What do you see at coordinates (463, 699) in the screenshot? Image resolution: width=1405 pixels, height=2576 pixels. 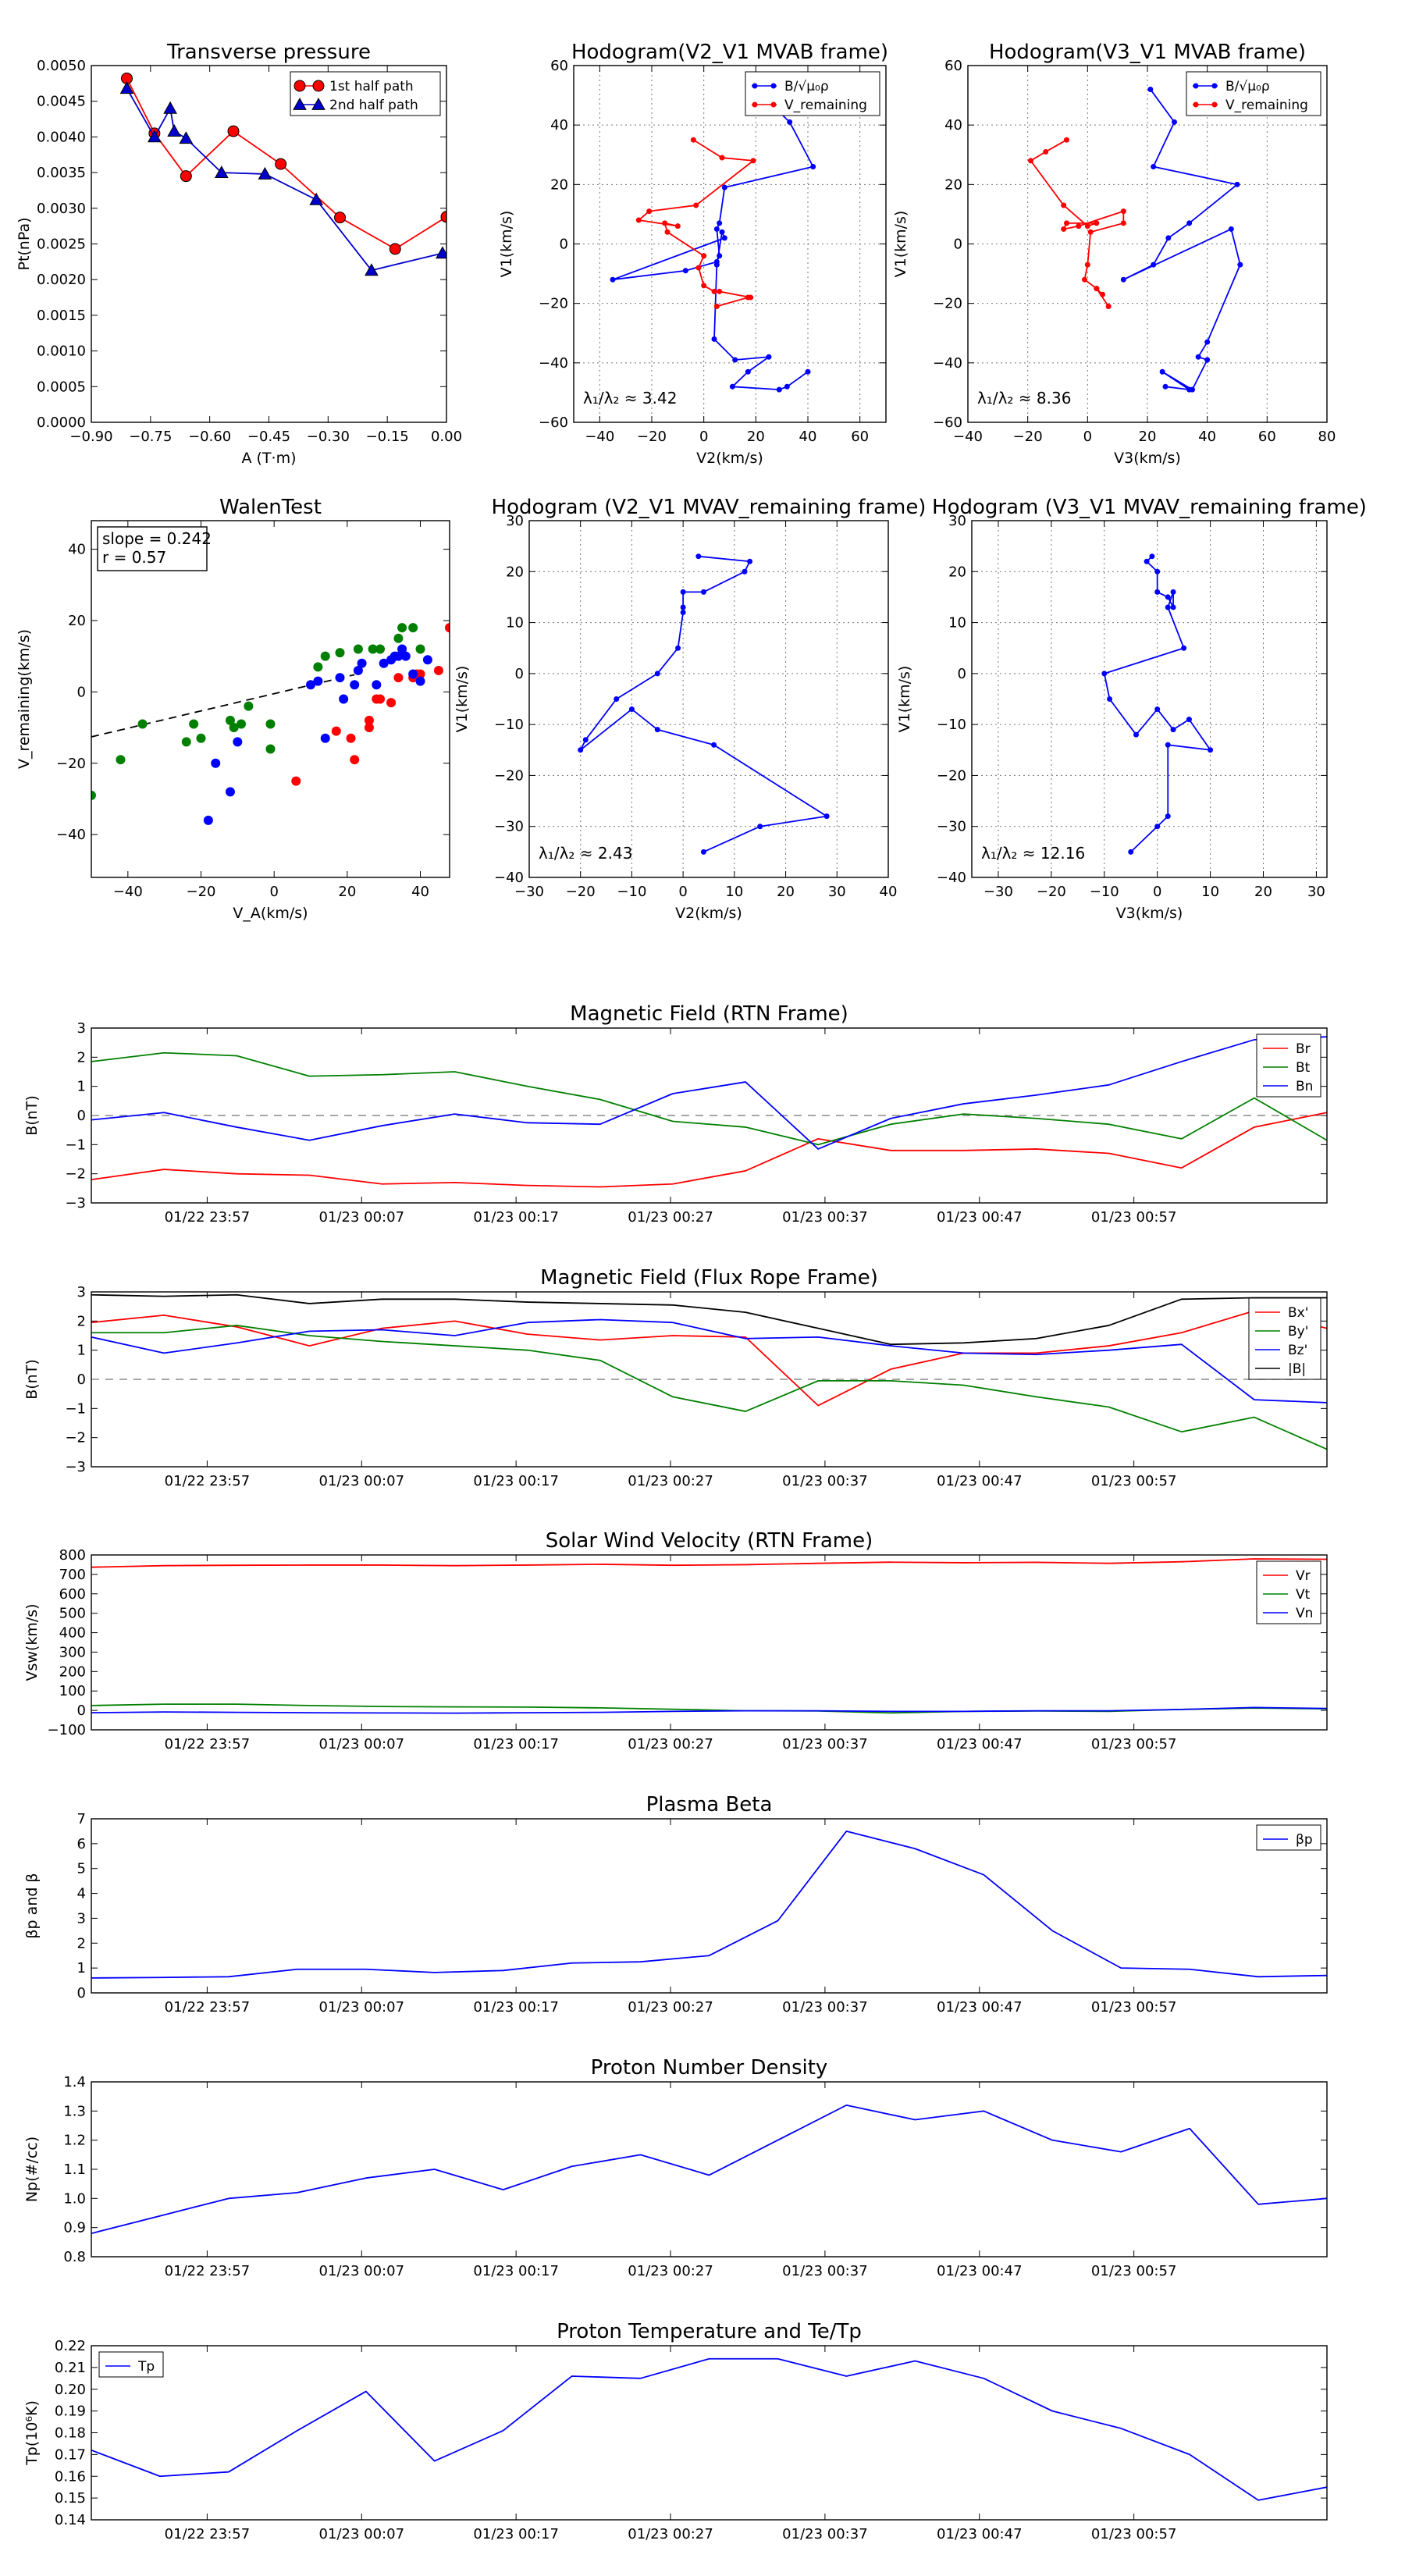 I see `y-axis-label: V1(km/s)` at bounding box center [463, 699].